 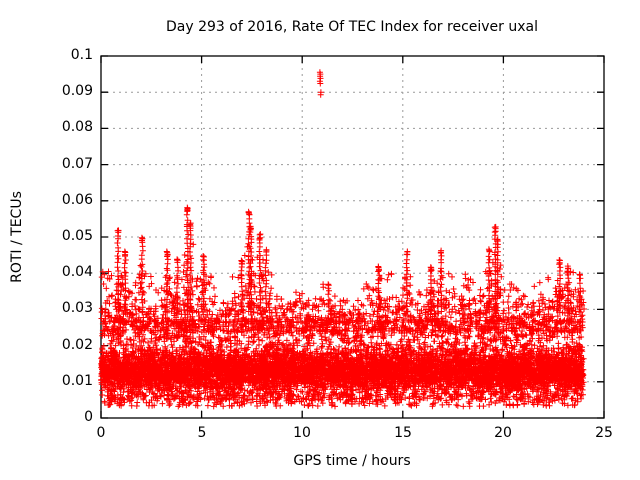 I want to click on y-tick-label-0.06: 0.06, so click(x=77, y=200).